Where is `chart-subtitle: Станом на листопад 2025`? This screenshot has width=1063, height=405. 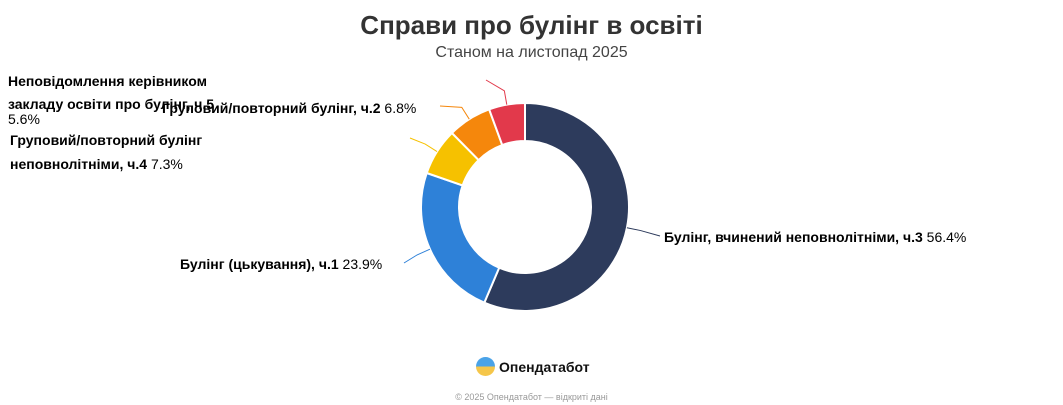 chart-subtitle: Станом на листопад 2025 is located at coordinates (531, 52).